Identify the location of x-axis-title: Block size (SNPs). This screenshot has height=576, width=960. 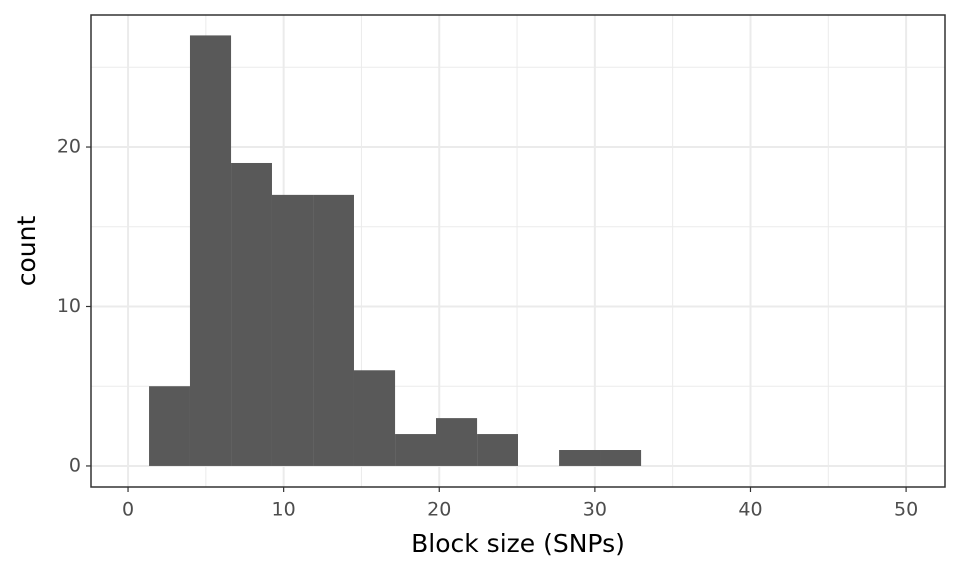
(518, 543).